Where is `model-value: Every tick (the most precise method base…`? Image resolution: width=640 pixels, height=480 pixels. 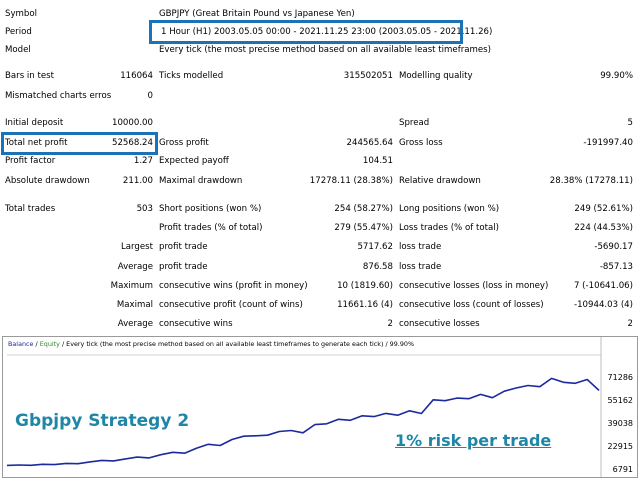 model-value: Every tick (the most precise method base… is located at coordinates (325, 50).